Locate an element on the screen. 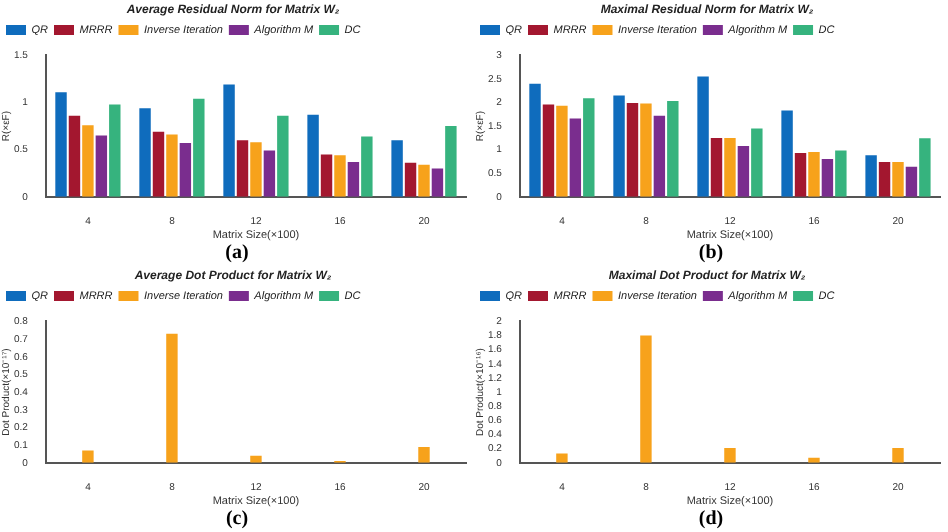 The width and height of the screenshot is (948, 532). text: (c) is located at coordinates (237, 520).